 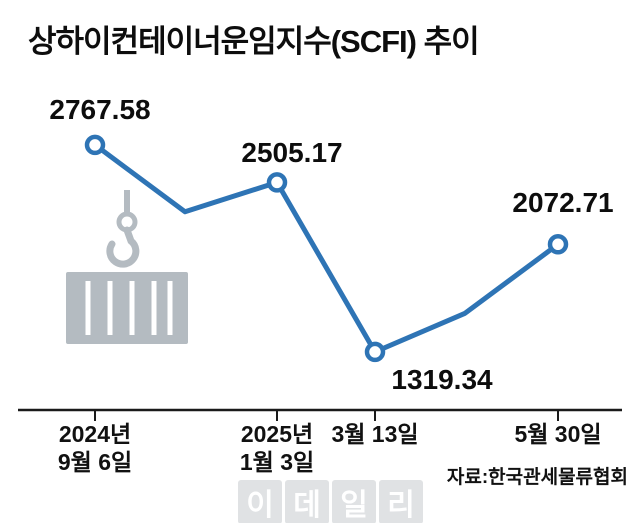 I want to click on x-axis-label: 2024년 9월 6일, so click(x=95, y=448).